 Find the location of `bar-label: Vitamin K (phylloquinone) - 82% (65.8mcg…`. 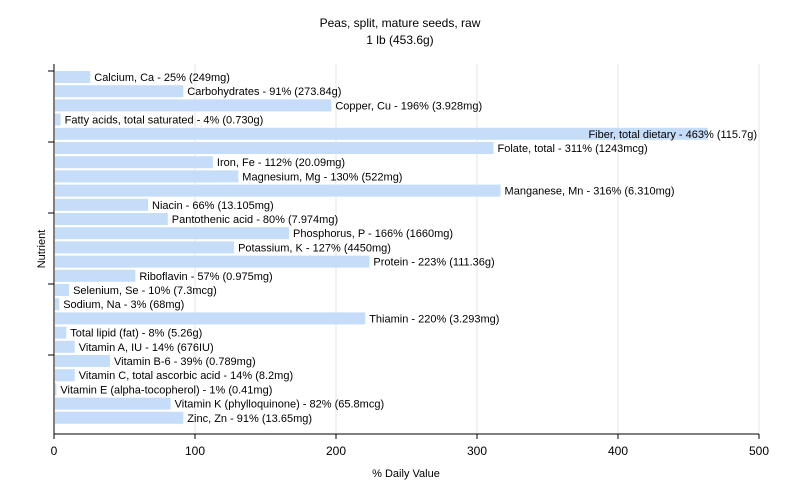

bar-label: Vitamin K (phylloquinone) - 82% (65.8mcg… is located at coordinates (280, 405).